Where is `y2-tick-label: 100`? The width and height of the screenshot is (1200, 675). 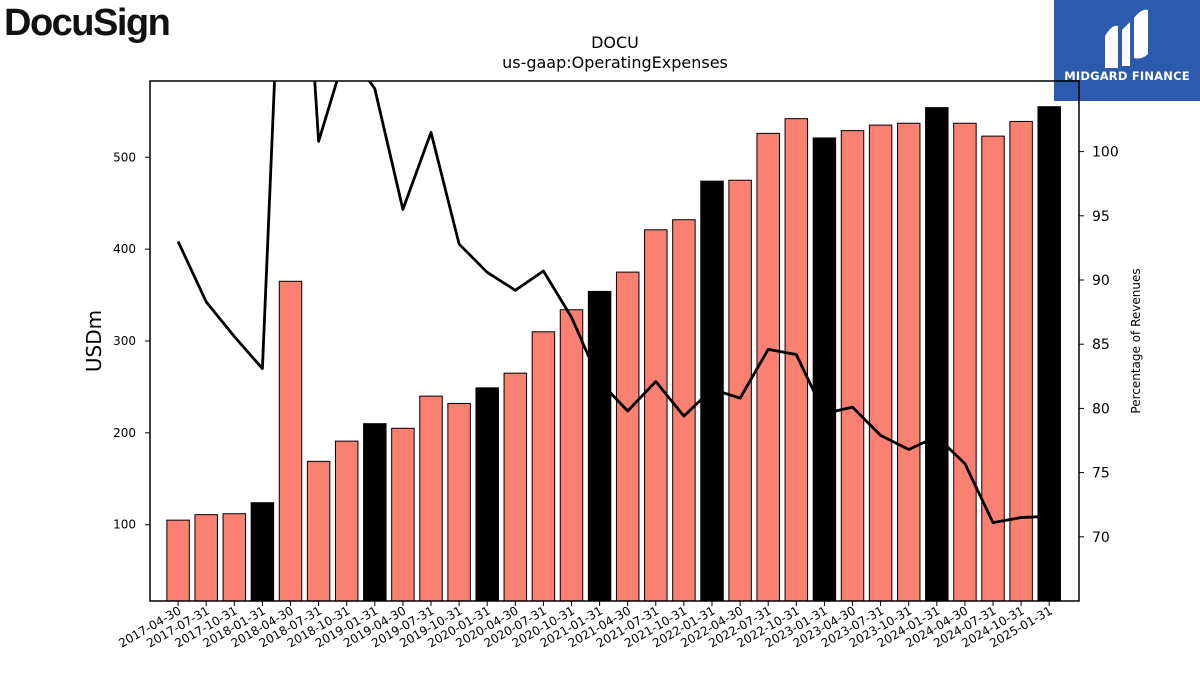
y2-tick-label: 100 is located at coordinates (1105, 153).